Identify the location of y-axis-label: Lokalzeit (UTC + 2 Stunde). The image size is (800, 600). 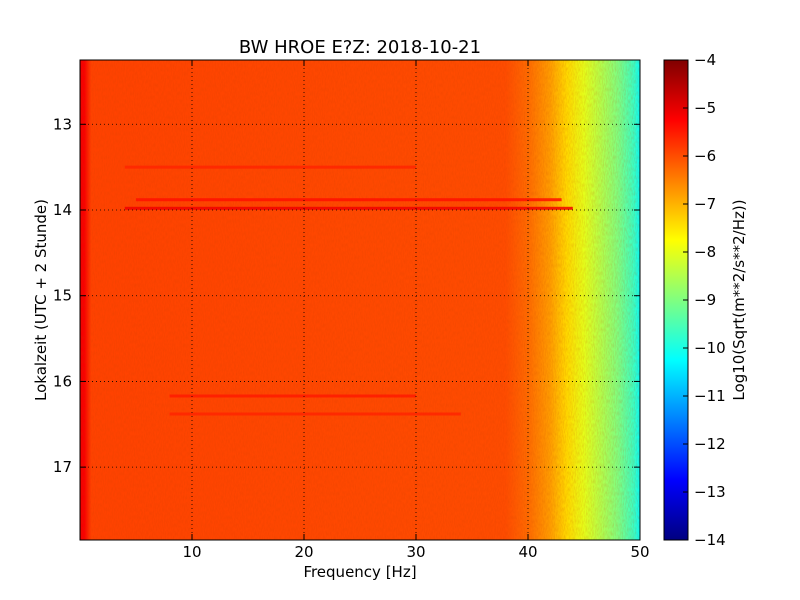
(41, 300).